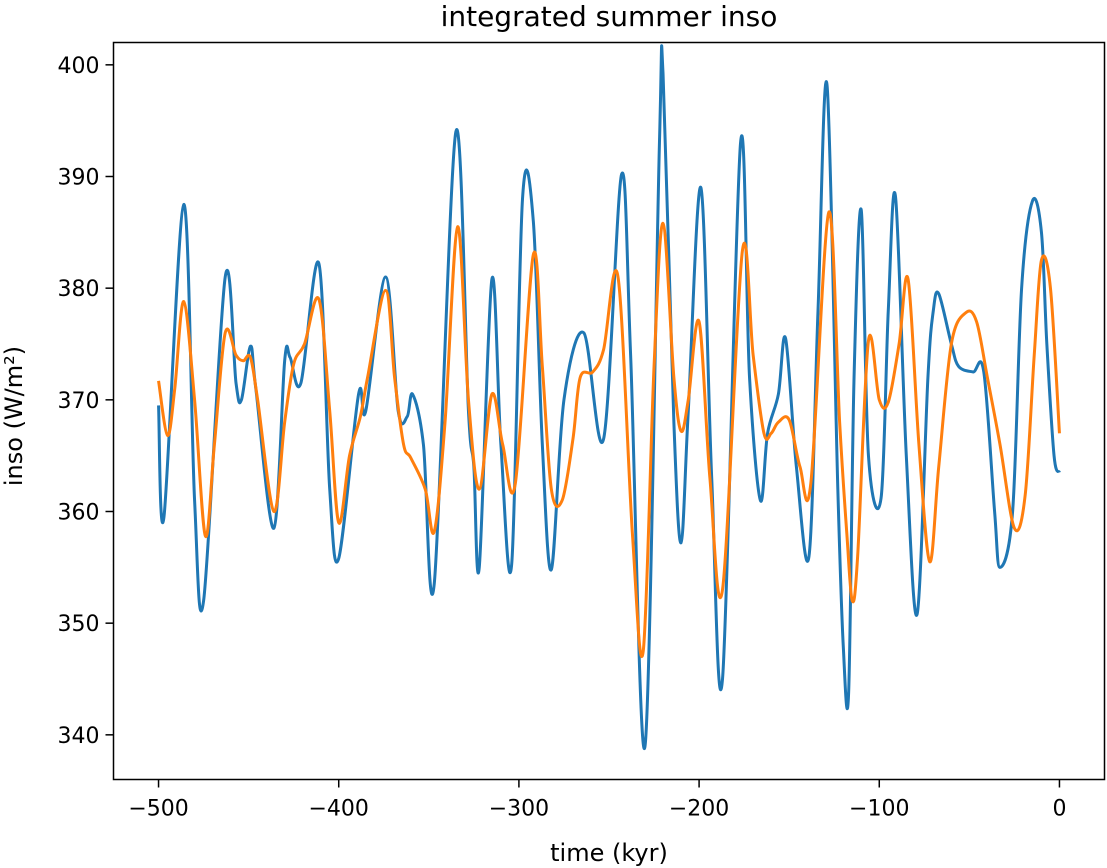  What do you see at coordinates (519, 809) in the screenshot?
I see `x-tick-label: −300` at bounding box center [519, 809].